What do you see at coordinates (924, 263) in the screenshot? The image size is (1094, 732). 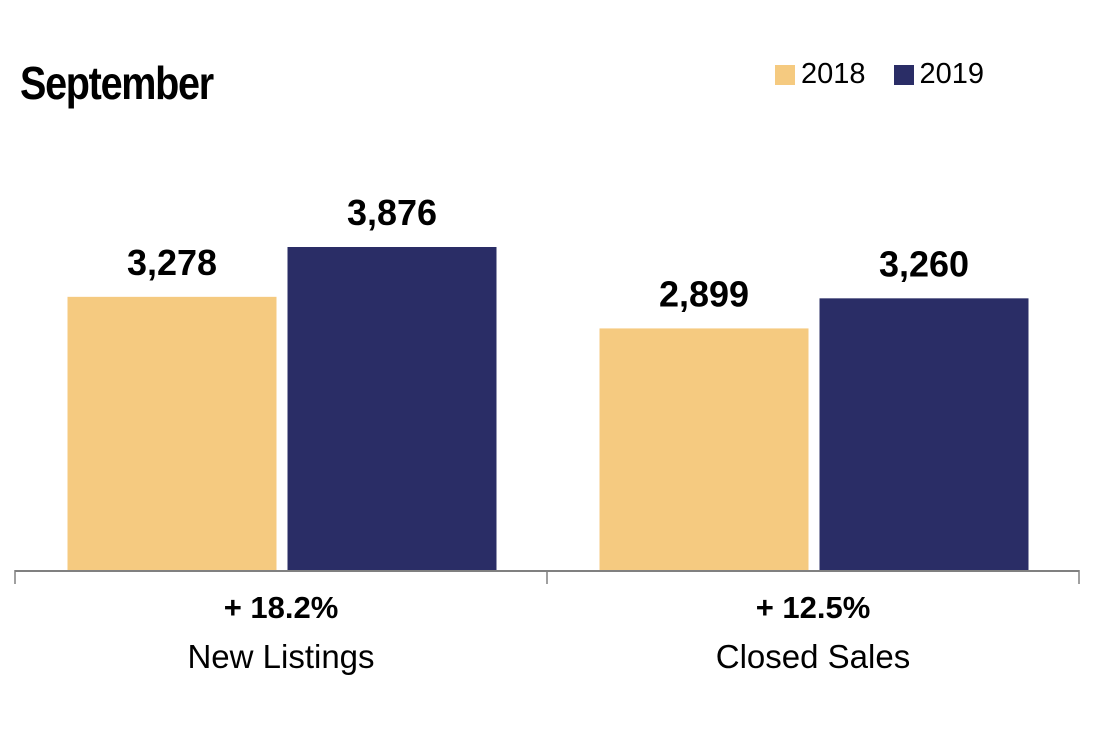 I see `data-label-2019-closed-sales: 3,260` at bounding box center [924, 263].